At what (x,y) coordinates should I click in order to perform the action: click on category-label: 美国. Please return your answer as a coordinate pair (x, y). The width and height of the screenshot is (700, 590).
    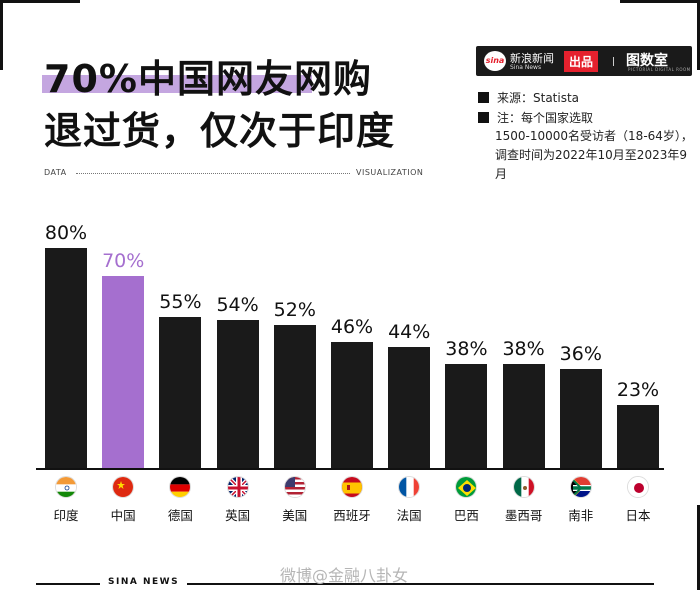
    Looking at the image, I should click on (295, 515).